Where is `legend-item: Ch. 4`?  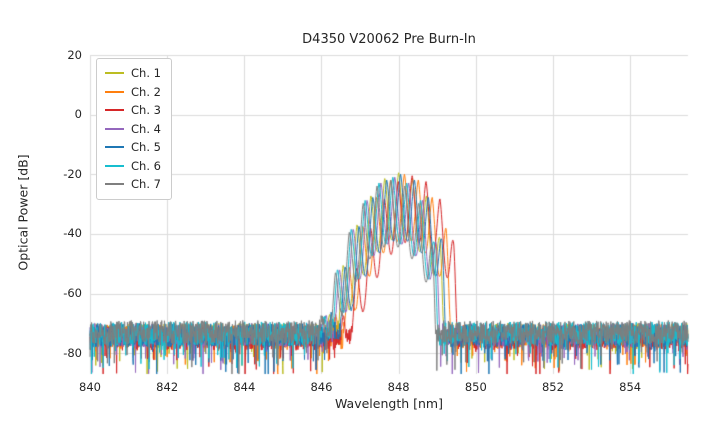
legend-item: Ch. 4 is located at coordinates (133, 129).